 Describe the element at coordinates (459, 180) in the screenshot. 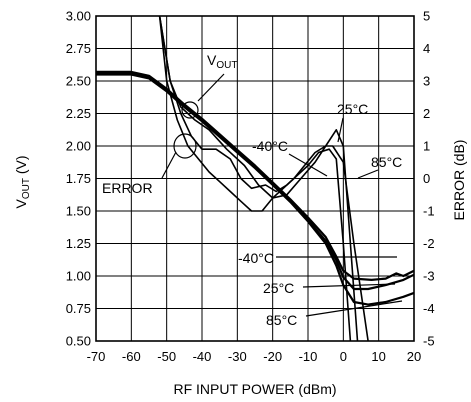

I see `y-right-axis-label: ERROR (dB)` at that location.